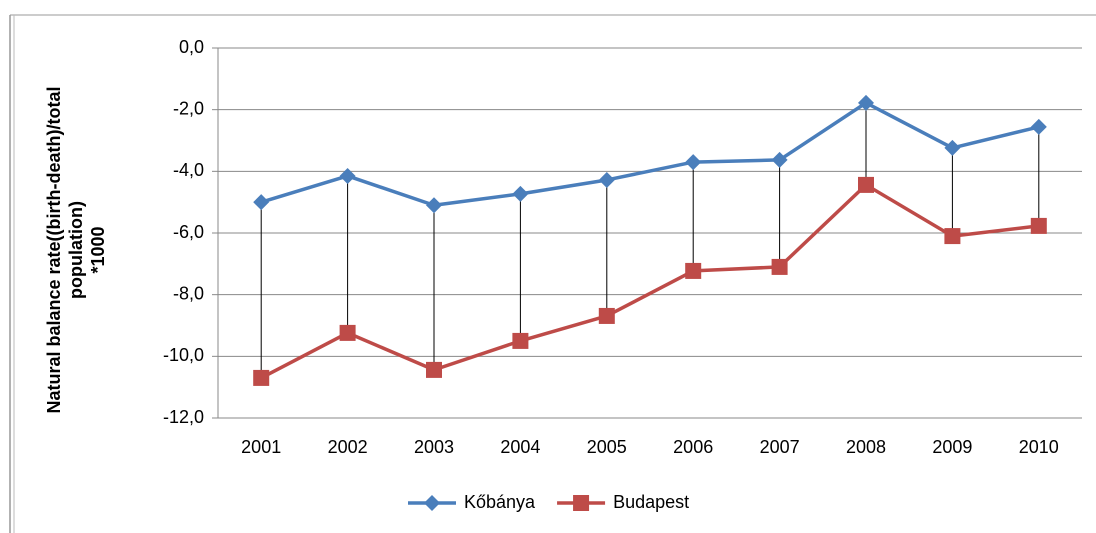 This screenshot has width=1096, height=533. I want to click on y-axis-label-line: *1000, so click(98, 249).